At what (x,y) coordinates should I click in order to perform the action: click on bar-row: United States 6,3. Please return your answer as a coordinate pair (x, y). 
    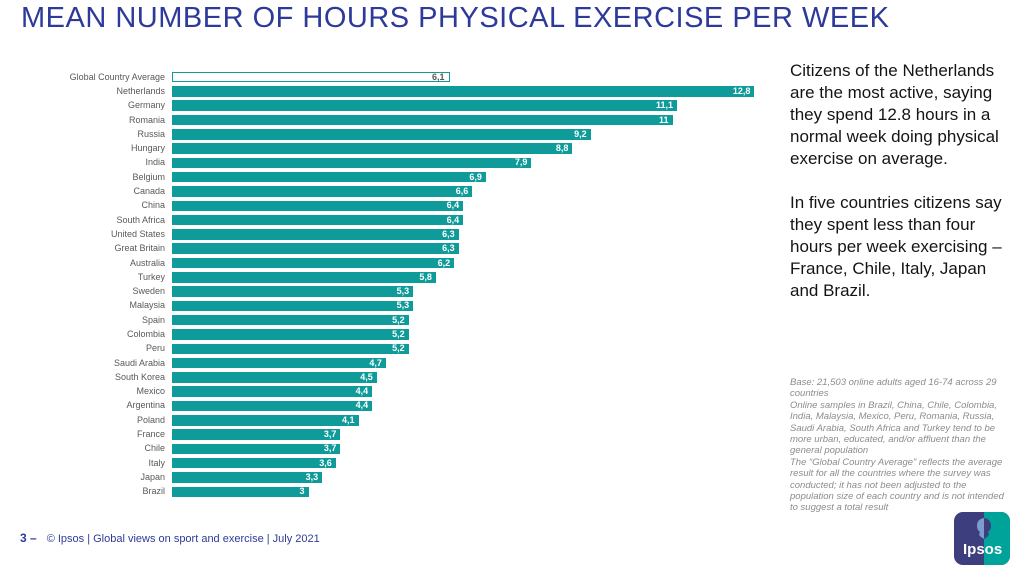
    Looking at the image, I should click on (393, 234).